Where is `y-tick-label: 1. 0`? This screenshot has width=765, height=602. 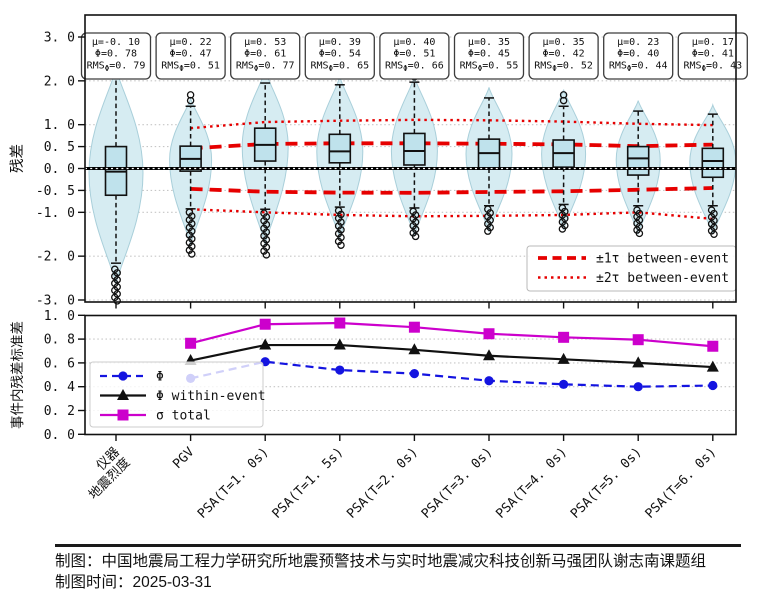
y-tick-label: 1. 0 is located at coordinates (59, 125).